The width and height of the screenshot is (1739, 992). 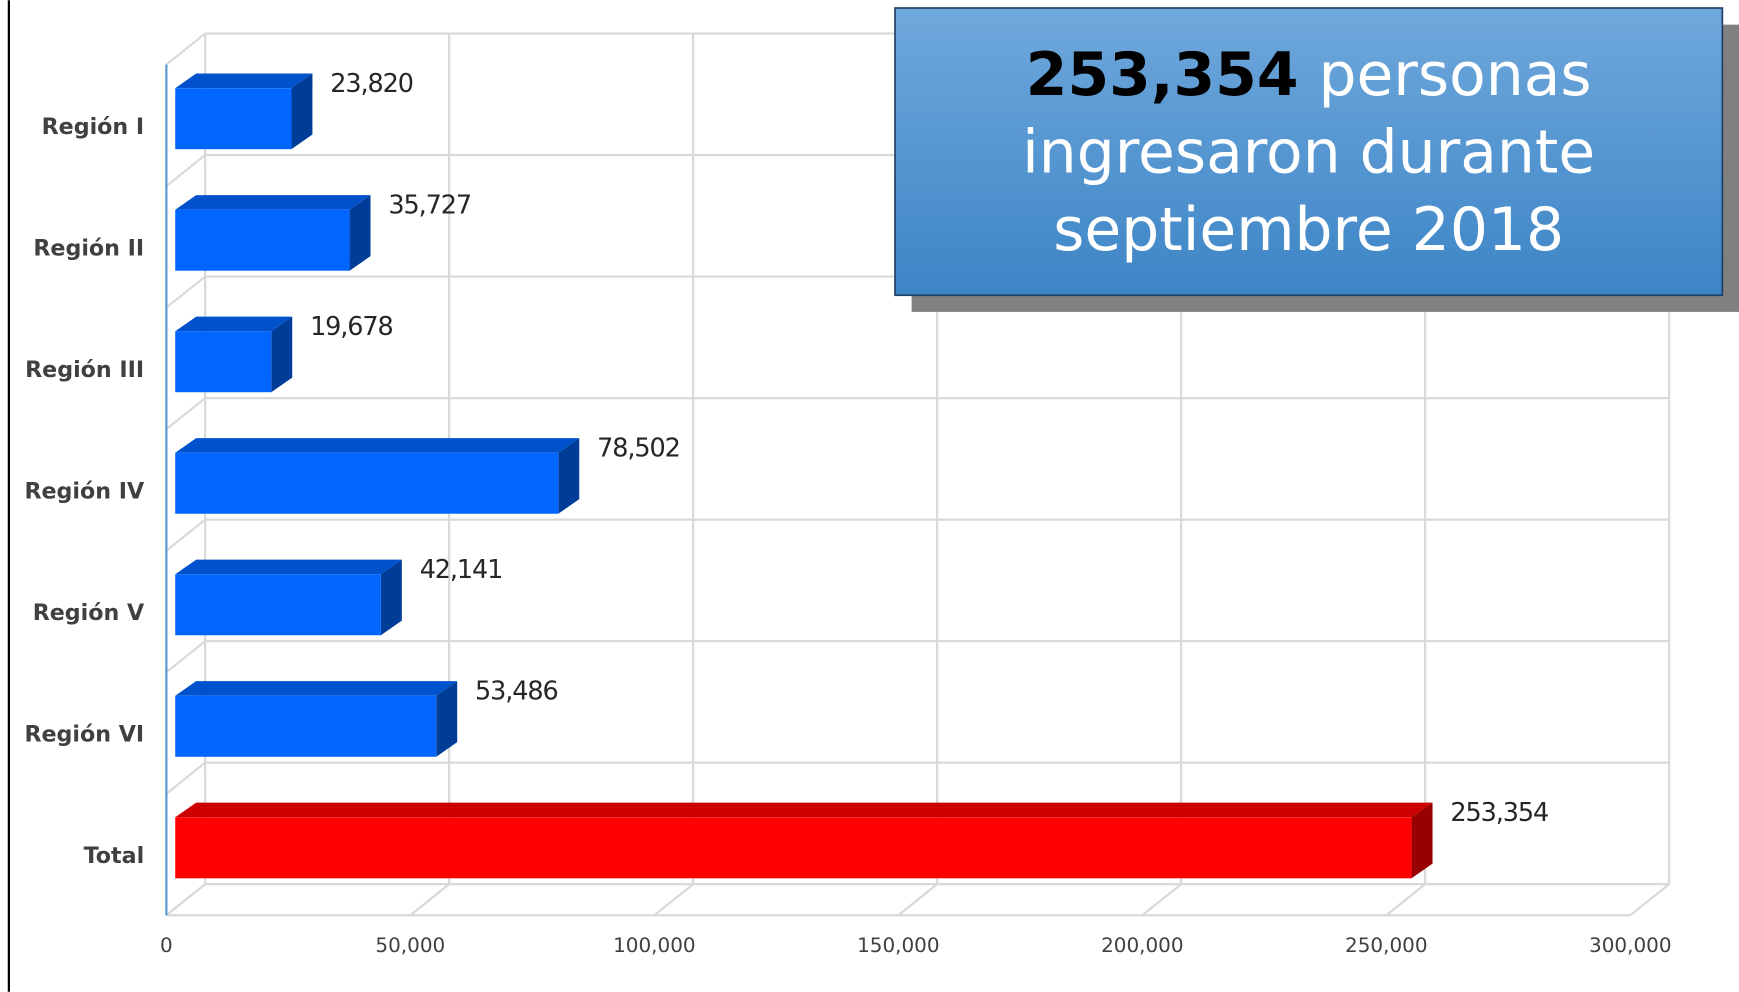 What do you see at coordinates (1386, 945) in the screenshot?
I see `x-tick-label: 250,000` at bounding box center [1386, 945].